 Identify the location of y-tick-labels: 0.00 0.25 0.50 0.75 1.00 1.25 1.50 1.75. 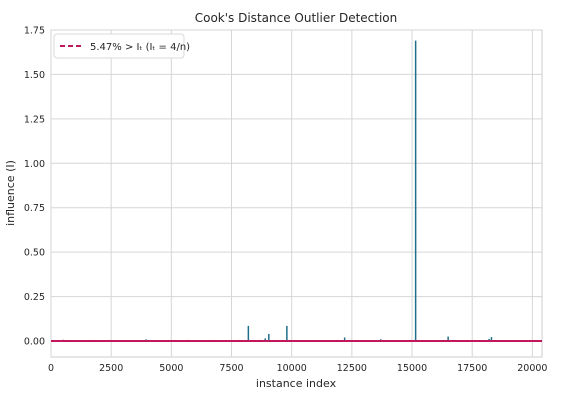
(34, 187).